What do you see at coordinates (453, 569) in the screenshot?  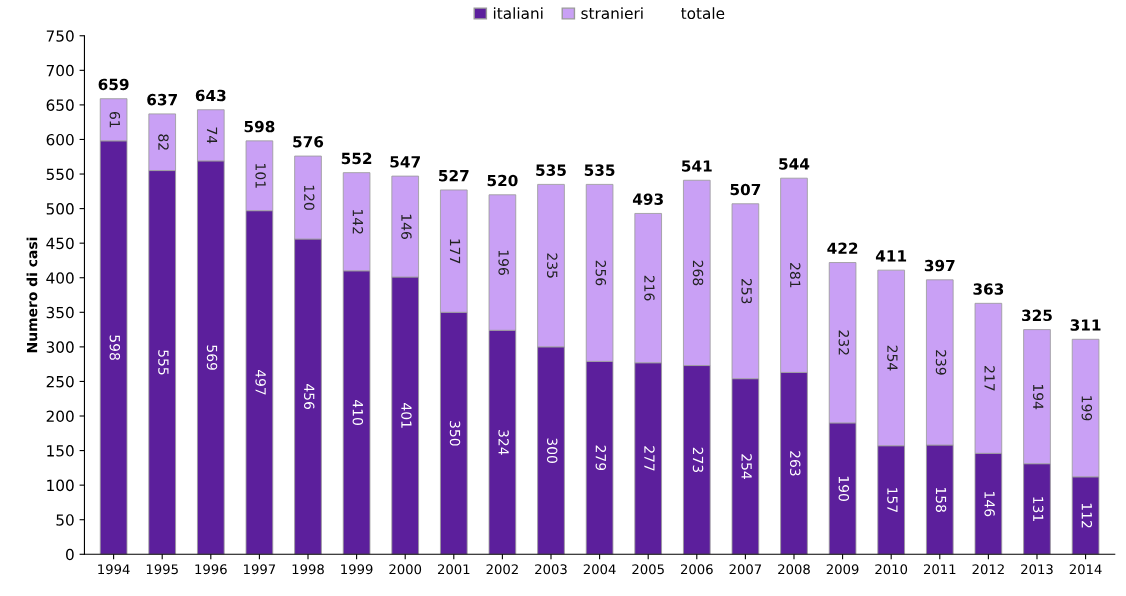 I see `x-tick-label: 2001` at bounding box center [453, 569].